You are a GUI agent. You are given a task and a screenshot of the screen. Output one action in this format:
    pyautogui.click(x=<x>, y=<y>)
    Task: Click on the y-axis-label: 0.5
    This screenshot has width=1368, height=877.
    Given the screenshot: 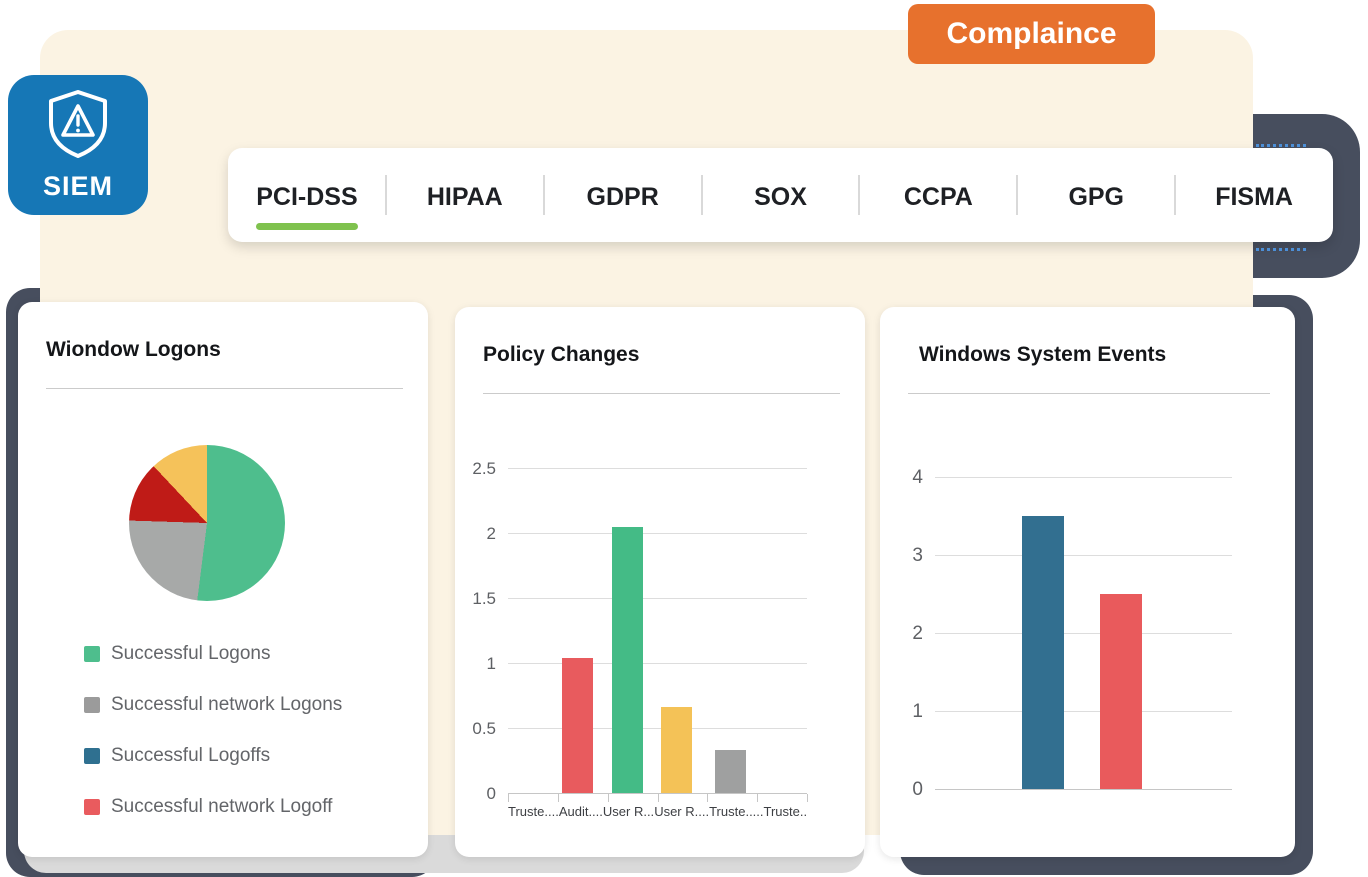 What is the action you would take?
    pyautogui.click(x=484, y=728)
    